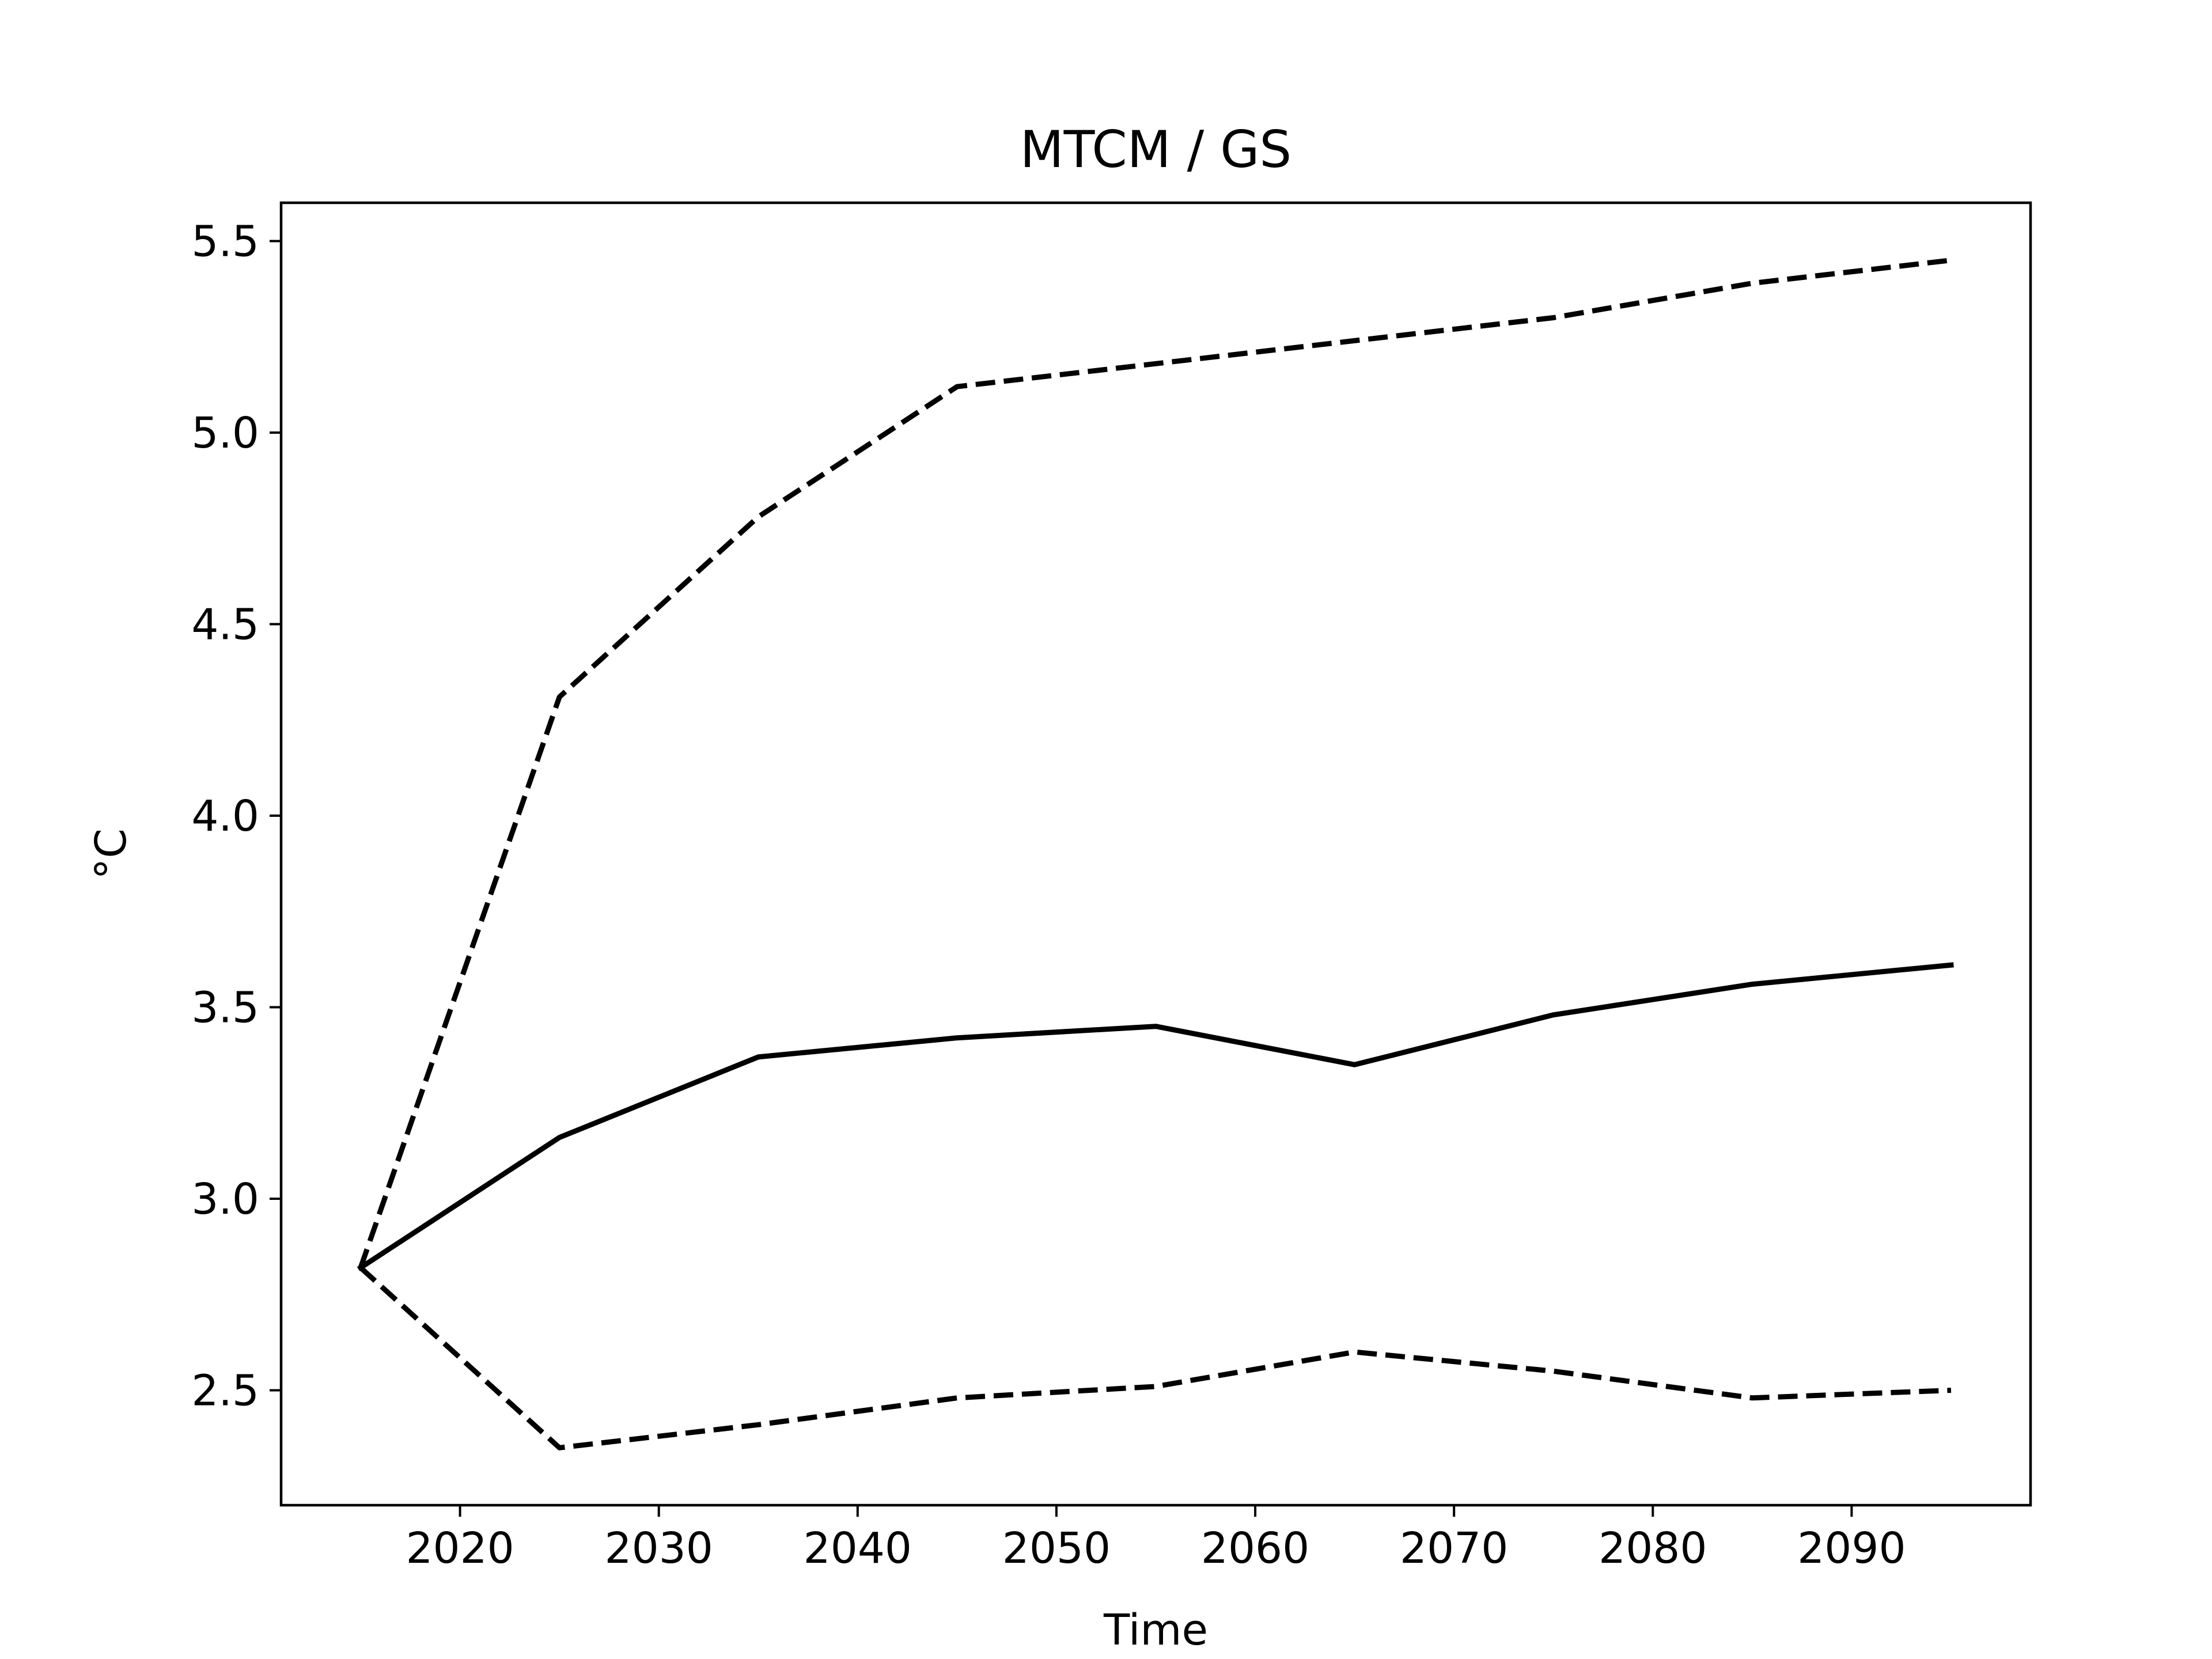 The image size is (2212, 1659). Describe the element at coordinates (1155, 1630) in the screenshot. I see `x-axis-label: Time` at that location.